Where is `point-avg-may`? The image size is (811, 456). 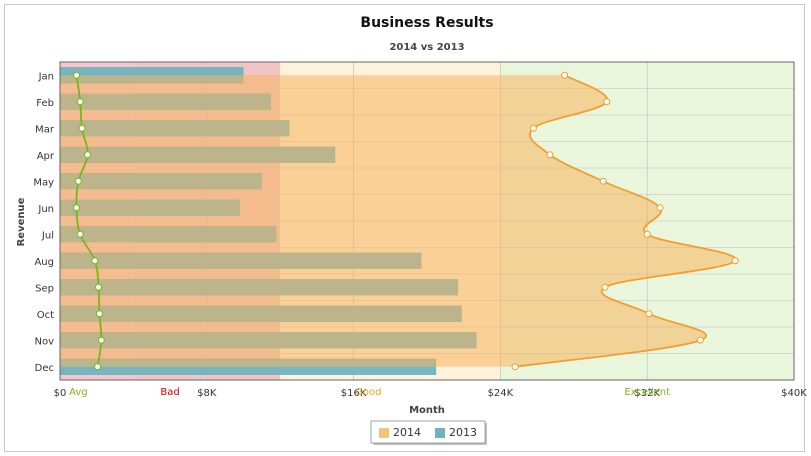 point-avg-may is located at coordinates (78, 181).